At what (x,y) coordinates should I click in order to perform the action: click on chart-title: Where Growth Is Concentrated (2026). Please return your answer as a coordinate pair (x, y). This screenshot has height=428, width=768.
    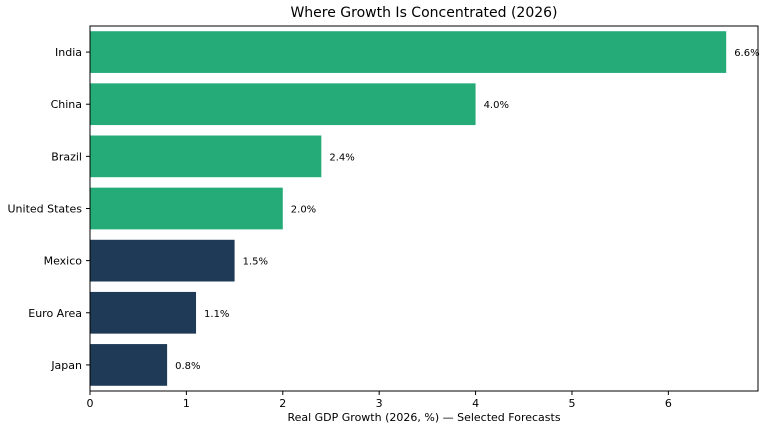
    Looking at the image, I should click on (423, 13).